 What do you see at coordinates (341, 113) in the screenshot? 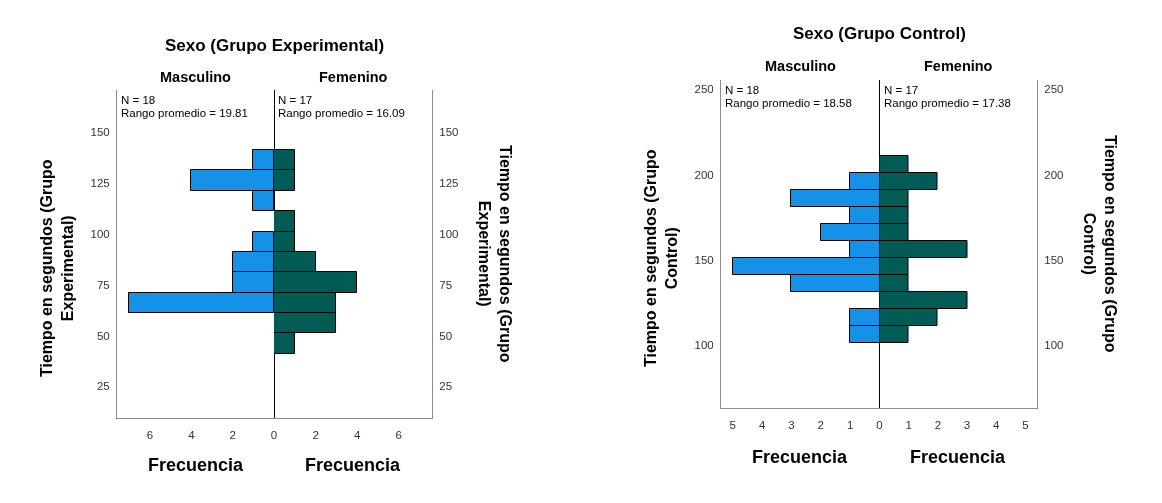
I see `annotation: Rango promedio = 16.09` at bounding box center [341, 113].